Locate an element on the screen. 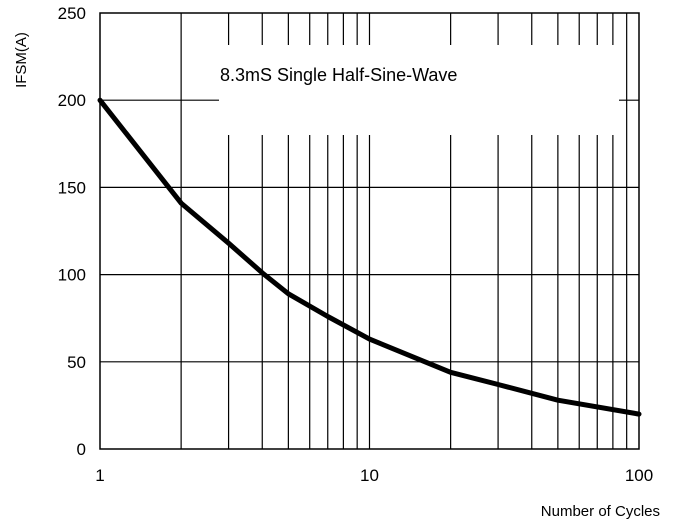 The height and width of the screenshot is (527, 680). y-axis-label: IFSM(A) is located at coordinates (21, 60).